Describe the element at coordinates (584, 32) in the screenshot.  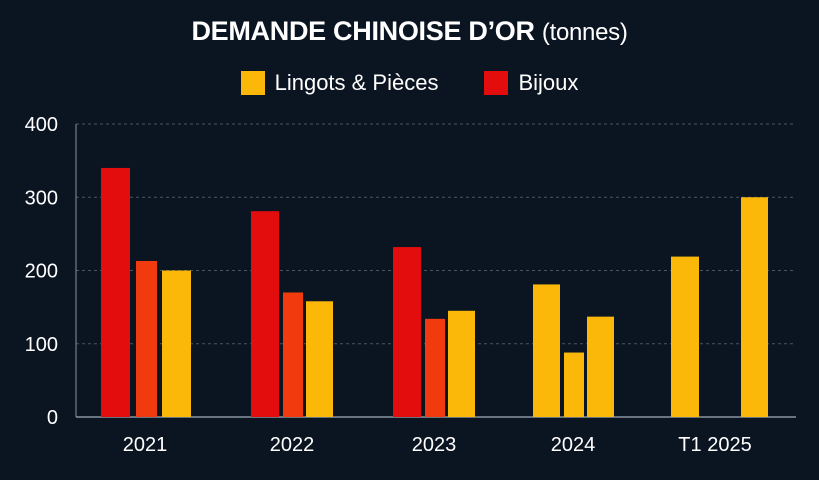
I see `chart-title-unit: (tonnes)` at that location.